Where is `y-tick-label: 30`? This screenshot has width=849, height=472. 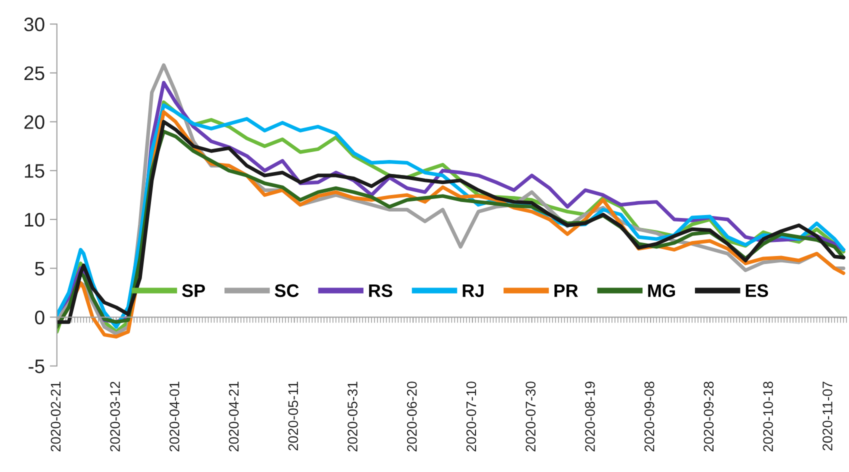 y-tick-label: 30 is located at coordinates (34, 25).